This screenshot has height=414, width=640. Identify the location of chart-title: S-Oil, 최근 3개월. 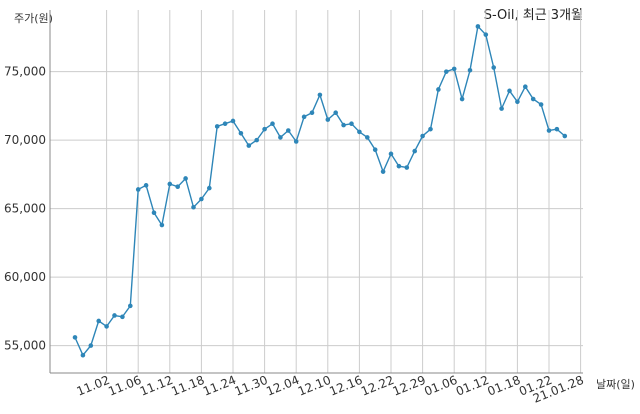
(533, 15).